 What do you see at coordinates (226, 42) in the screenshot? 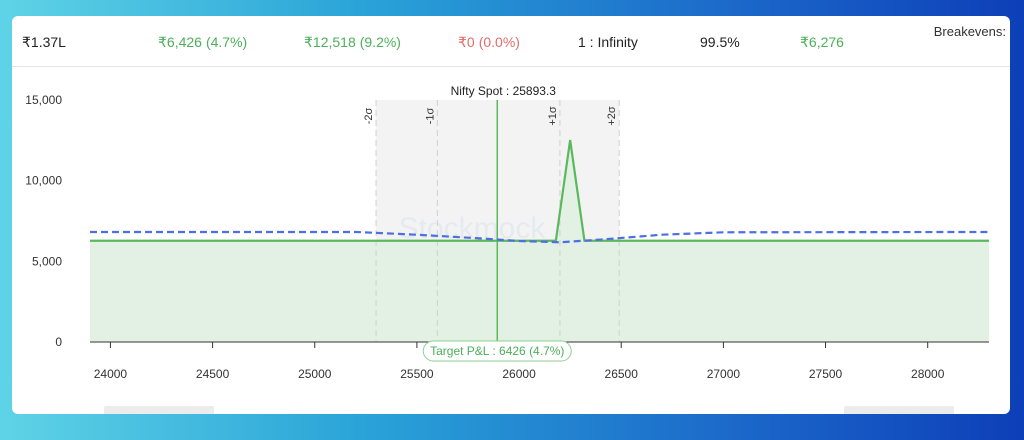
I see `stat-percent: (4.7%)` at bounding box center [226, 42].